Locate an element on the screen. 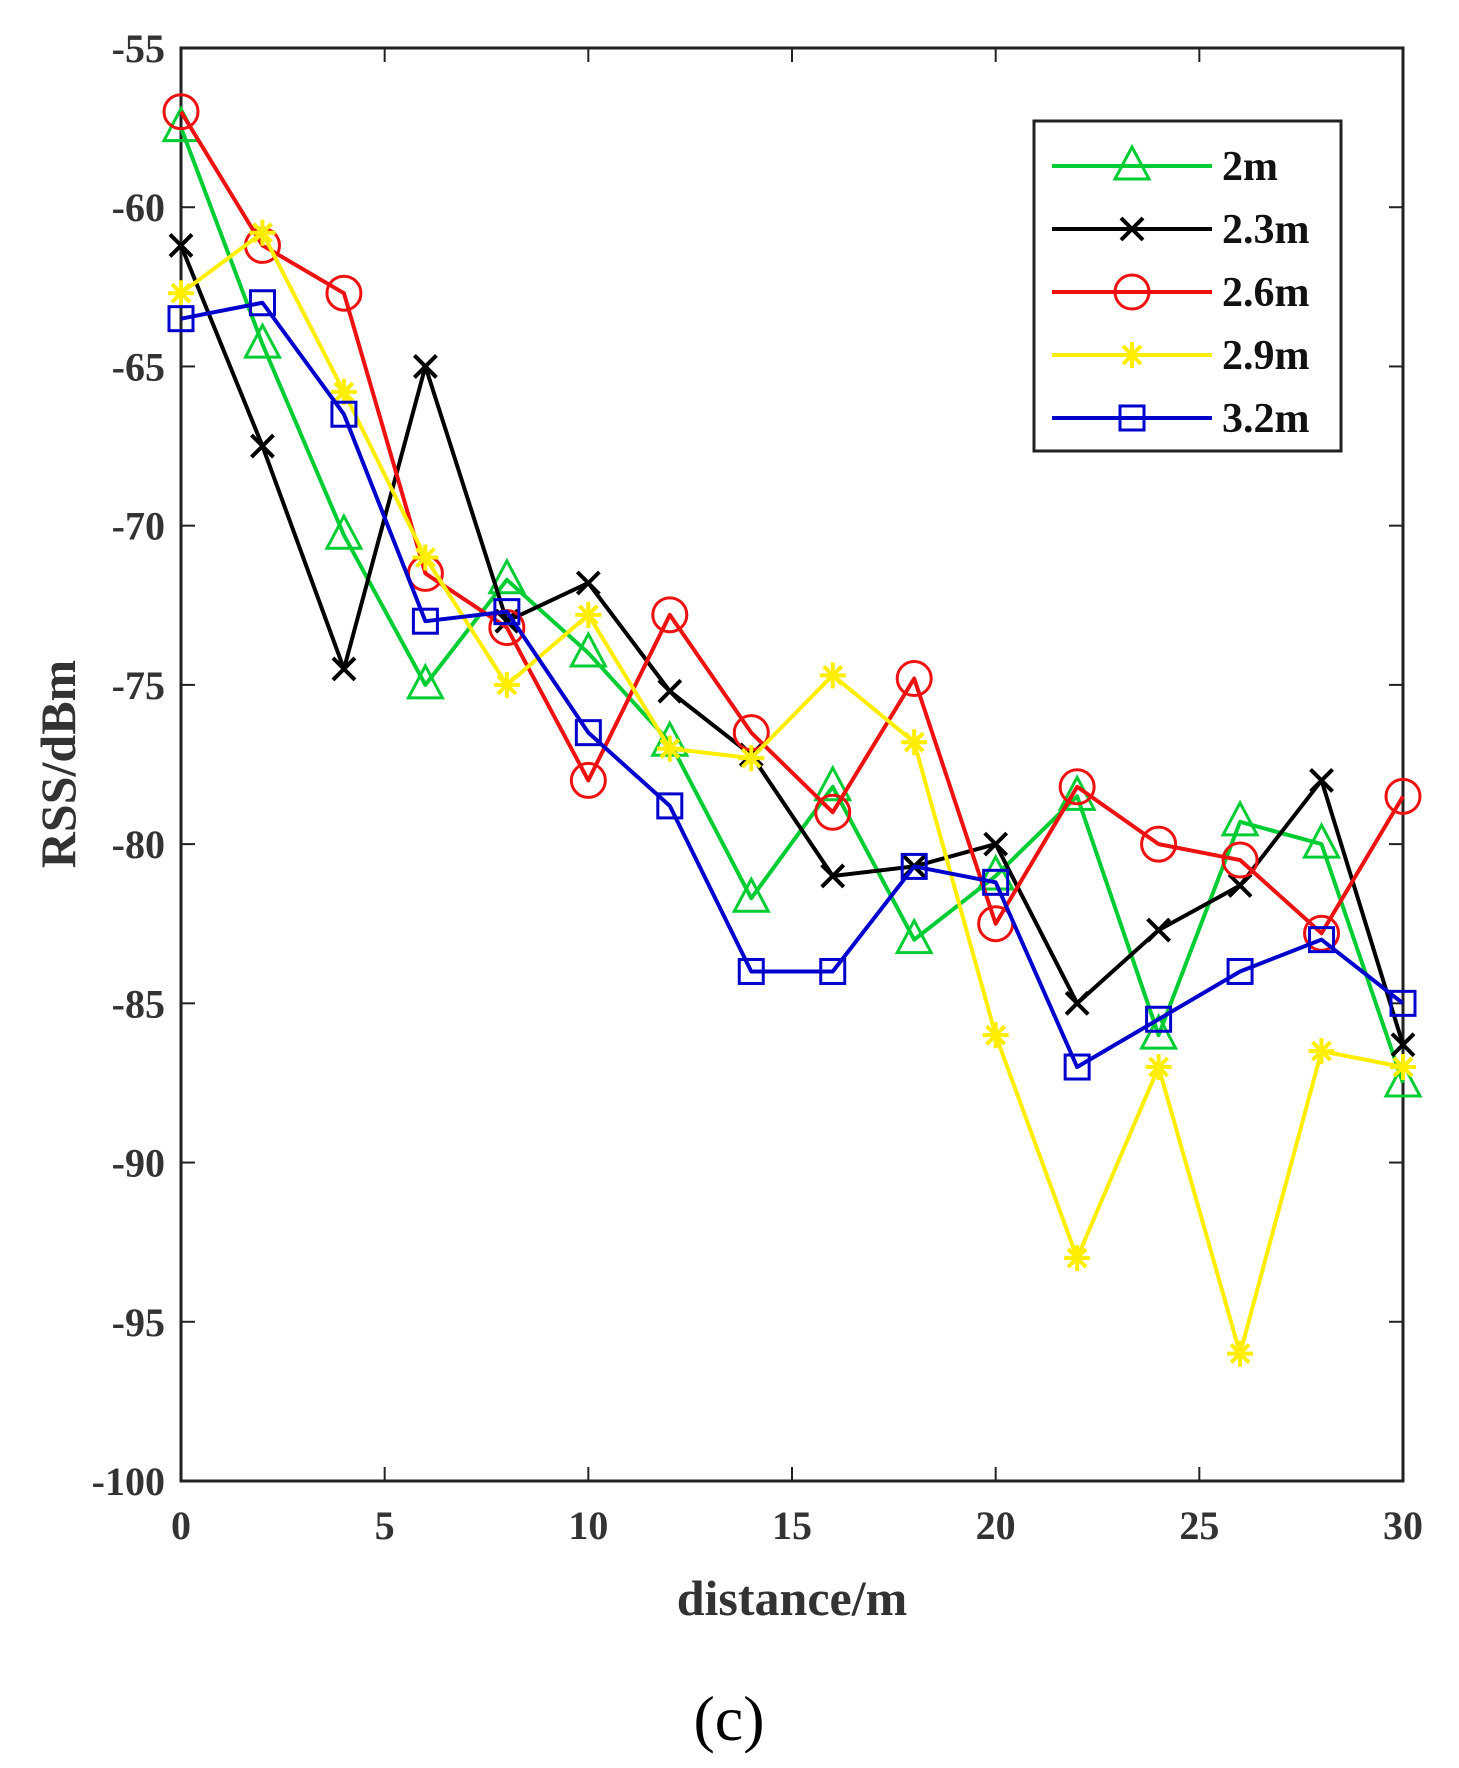 This screenshot has width=1459, height=1768. x-tick-label: 15 is located at coordinates (792, 1525).